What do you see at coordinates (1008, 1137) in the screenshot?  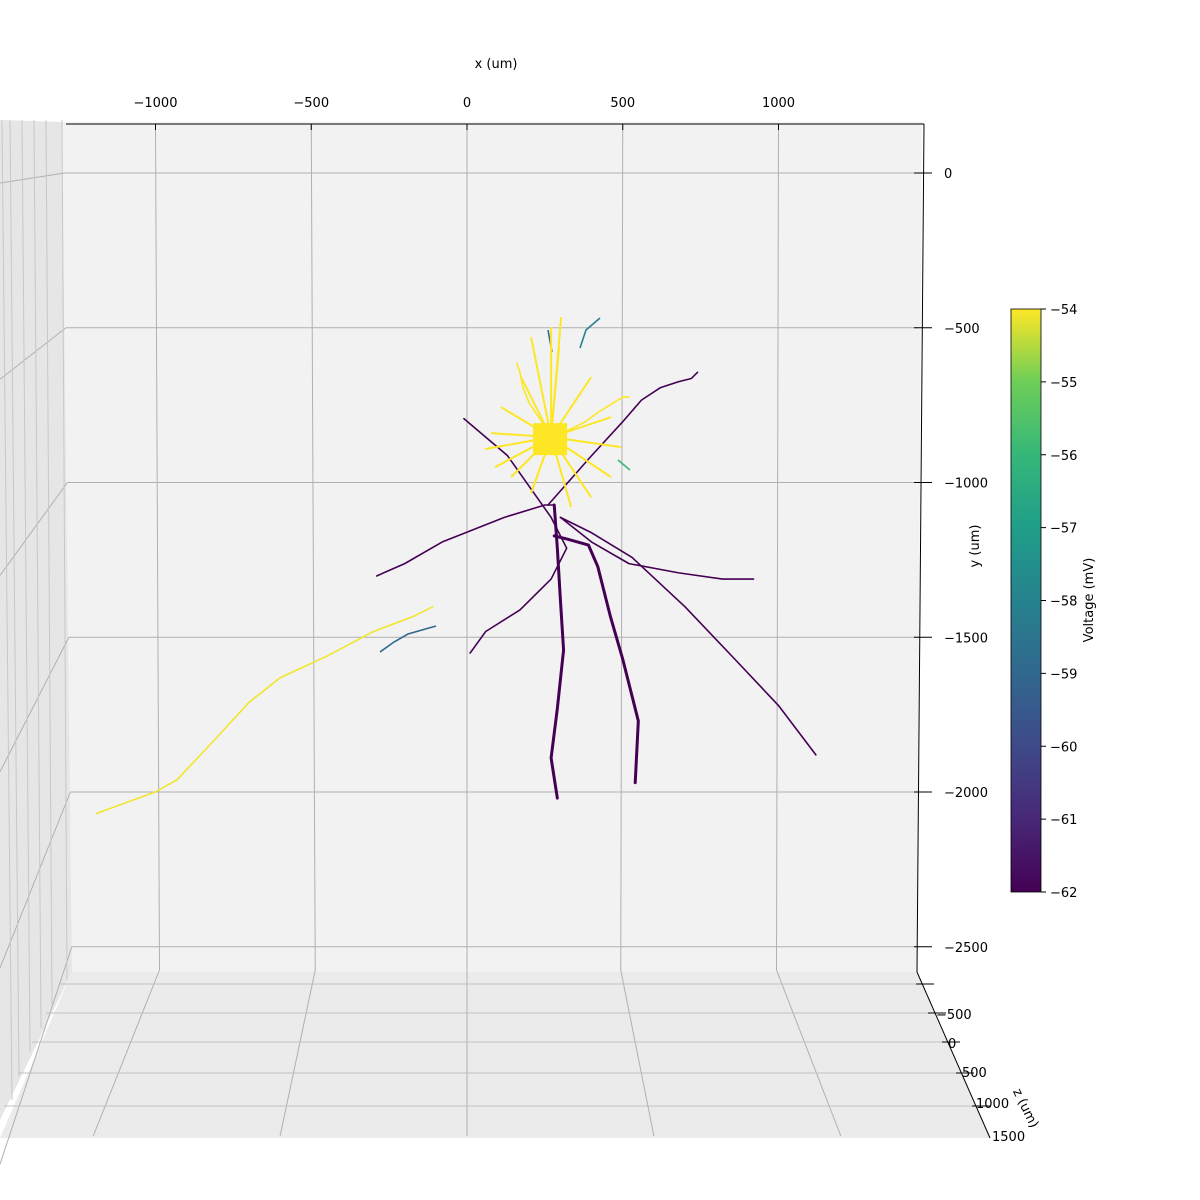 I see `z-tick-label: 1500` at bounding box center [1008, 1137].